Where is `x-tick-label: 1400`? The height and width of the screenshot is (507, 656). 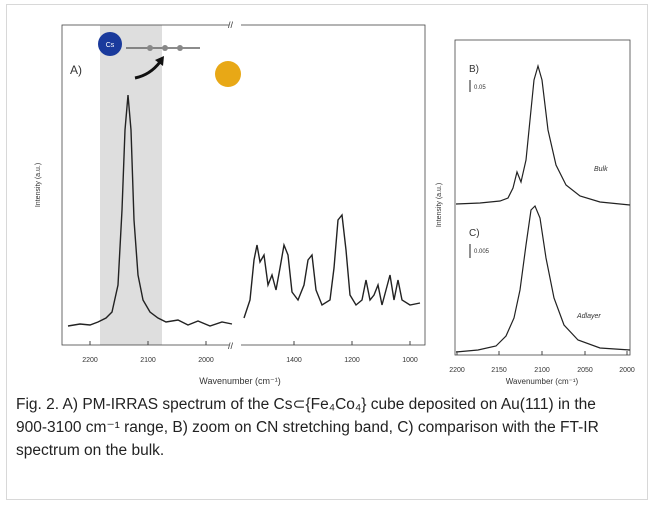 x-tick-label: 1400 is located at coordinates (294, 360).